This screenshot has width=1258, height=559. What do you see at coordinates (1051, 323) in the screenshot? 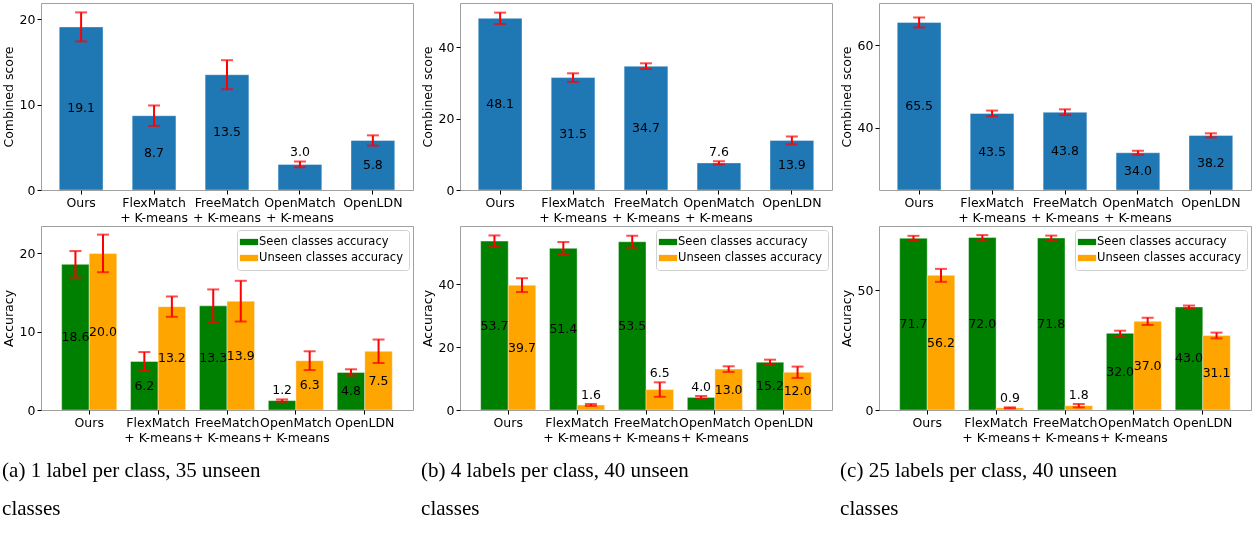
I see `data-label: 71.8` at bounding box center [1051, 323].